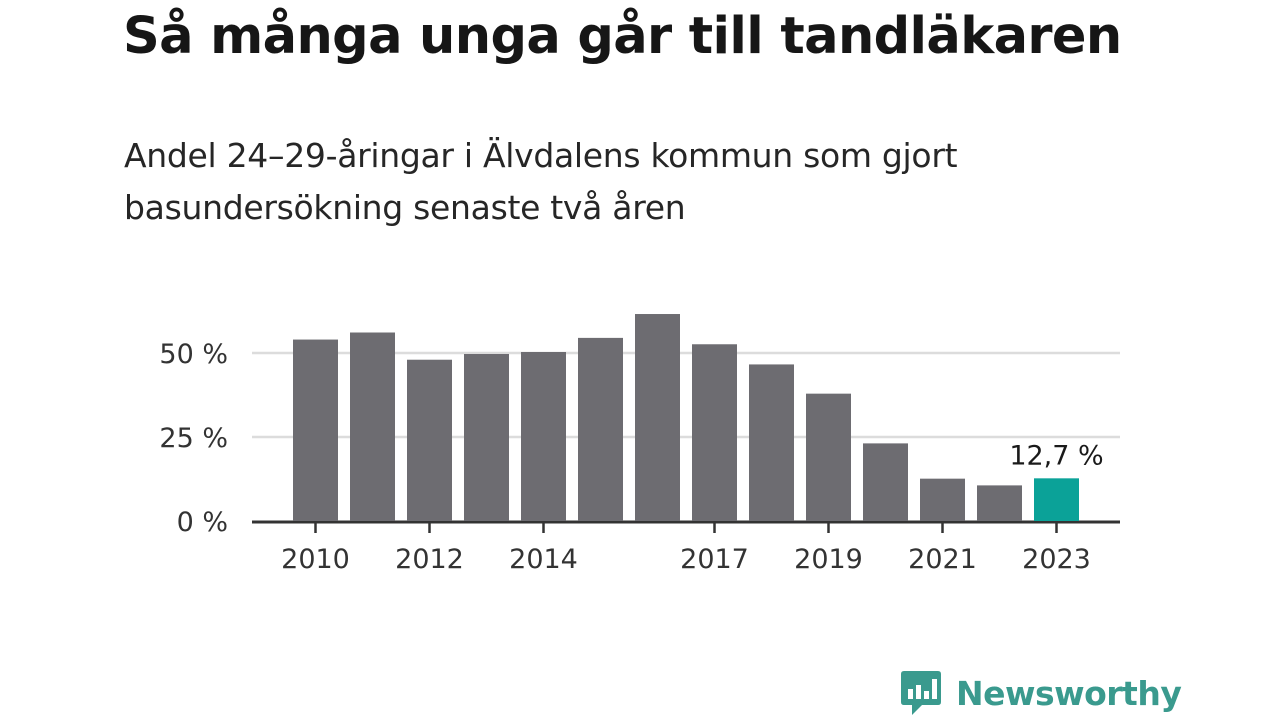 The width and height of the screenshot is (1280, 720). Describe the element at coordinates (771, 442) in the screenshot. I see `bar-2018` at that location.